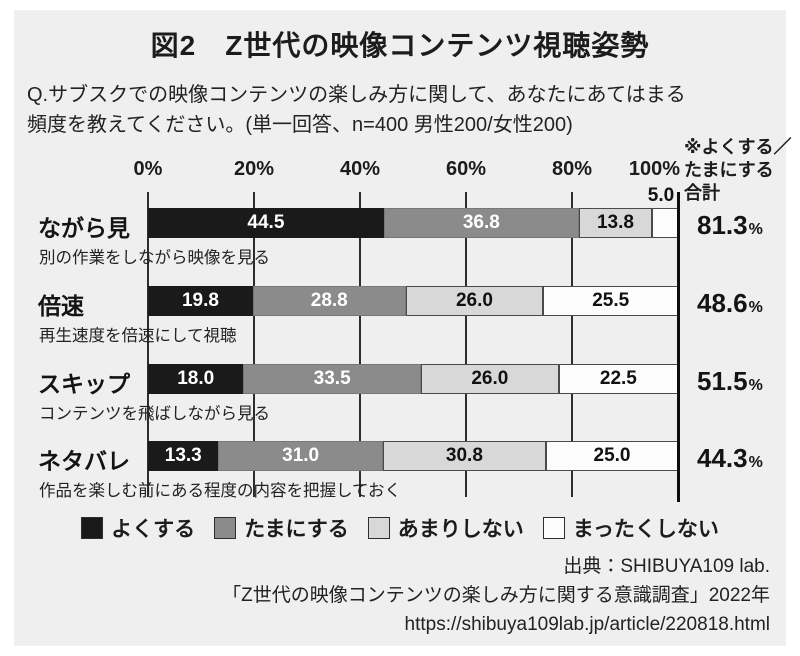 This screenshot has width=800, height=656. What do you see at coordinates (300, 125) in the screenshot?
I see `survey-question-line-2: 頻度を教えてください。(単一回答、n=400 男性200/女性200)` at bounding box center [300, 125].